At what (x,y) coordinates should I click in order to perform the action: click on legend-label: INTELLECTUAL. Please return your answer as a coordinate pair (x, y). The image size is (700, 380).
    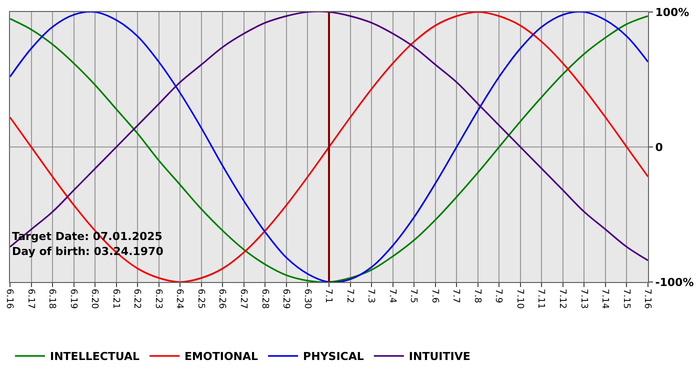
    Looking at the image, I should click on (95, 357).